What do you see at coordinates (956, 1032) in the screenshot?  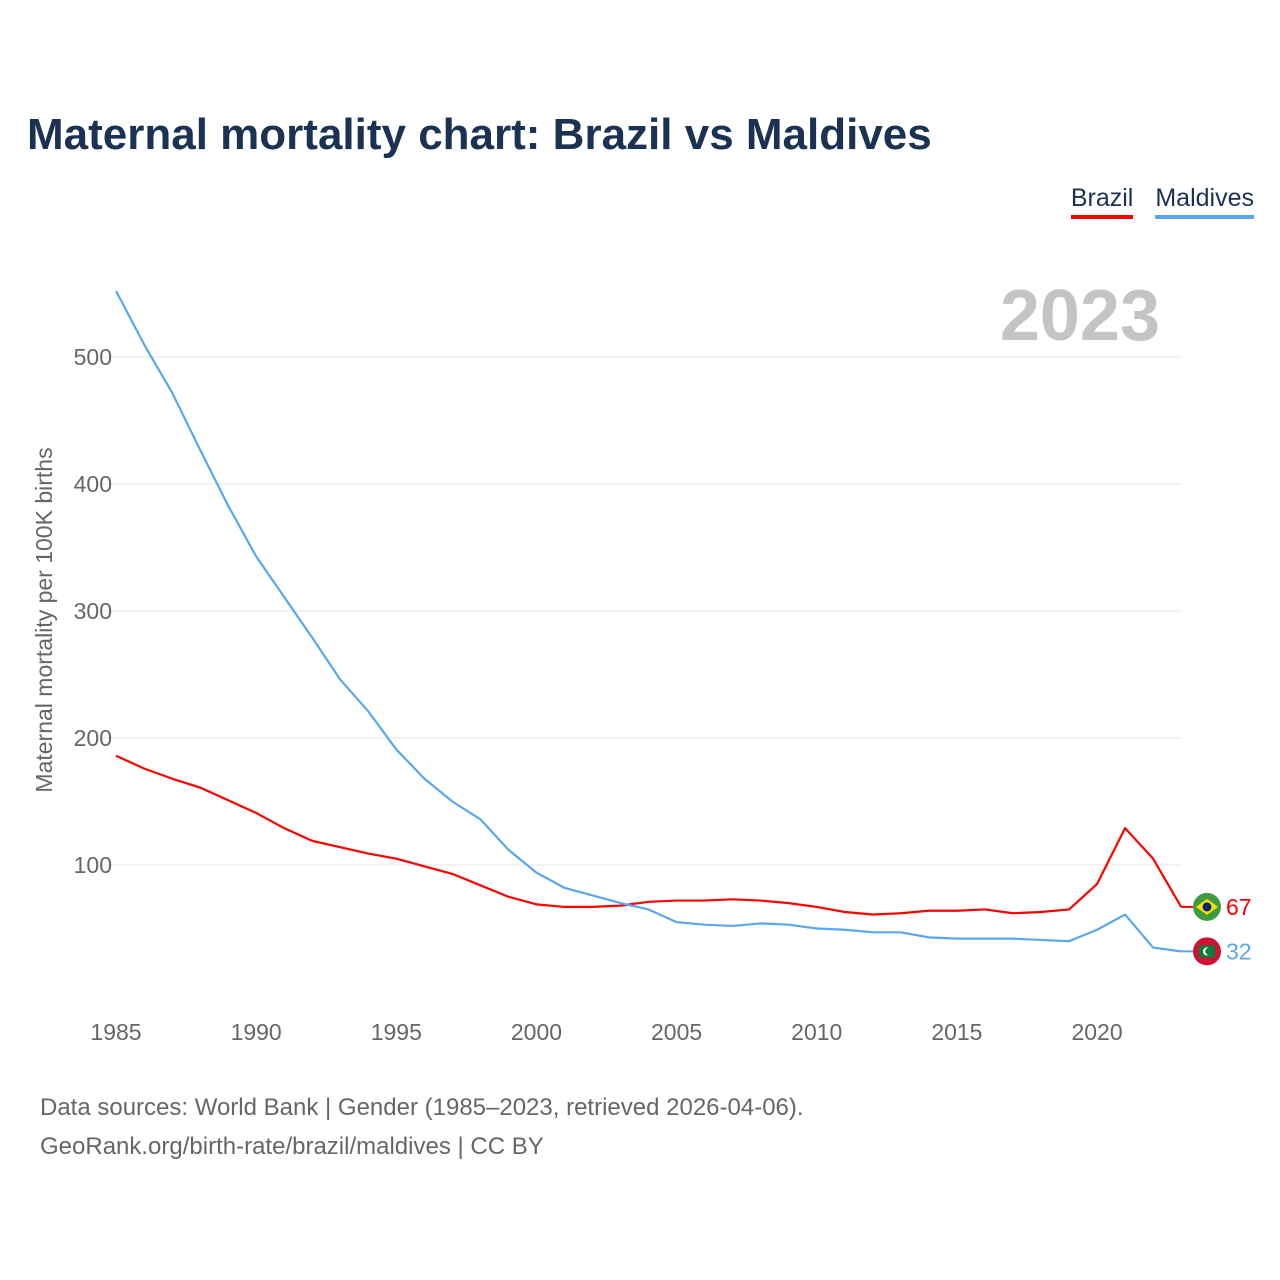 I see `x-tick-label: 2015` at bounding box center [956, 1032].